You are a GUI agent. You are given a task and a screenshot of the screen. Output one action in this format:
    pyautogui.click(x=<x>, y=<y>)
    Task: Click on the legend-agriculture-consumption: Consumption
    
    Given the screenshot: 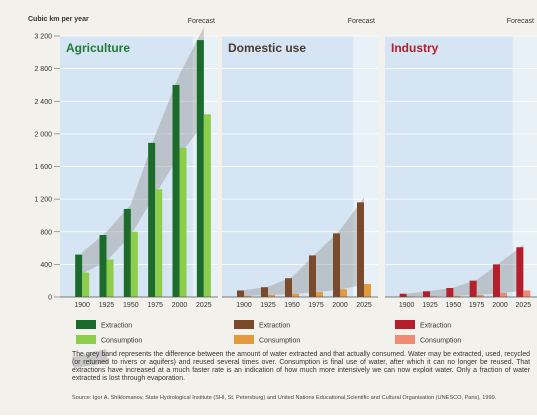 What is the action you would take?
    pyautogui.click(x=121, y=341)
    